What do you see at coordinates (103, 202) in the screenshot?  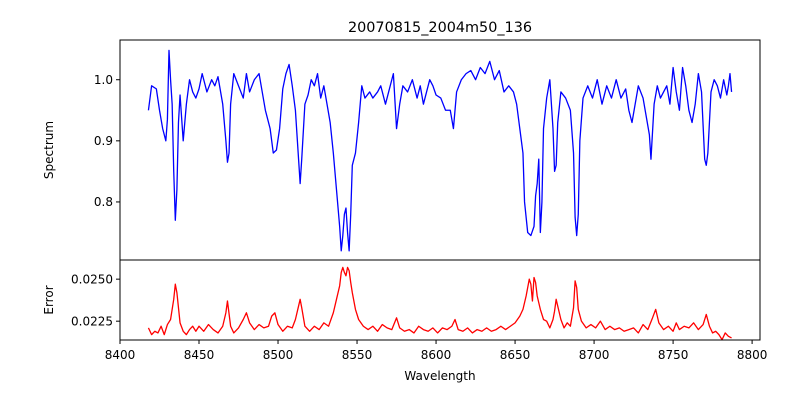 I see `spectrum-y-tick-label: 0.8` at bounding box center [103, 202].